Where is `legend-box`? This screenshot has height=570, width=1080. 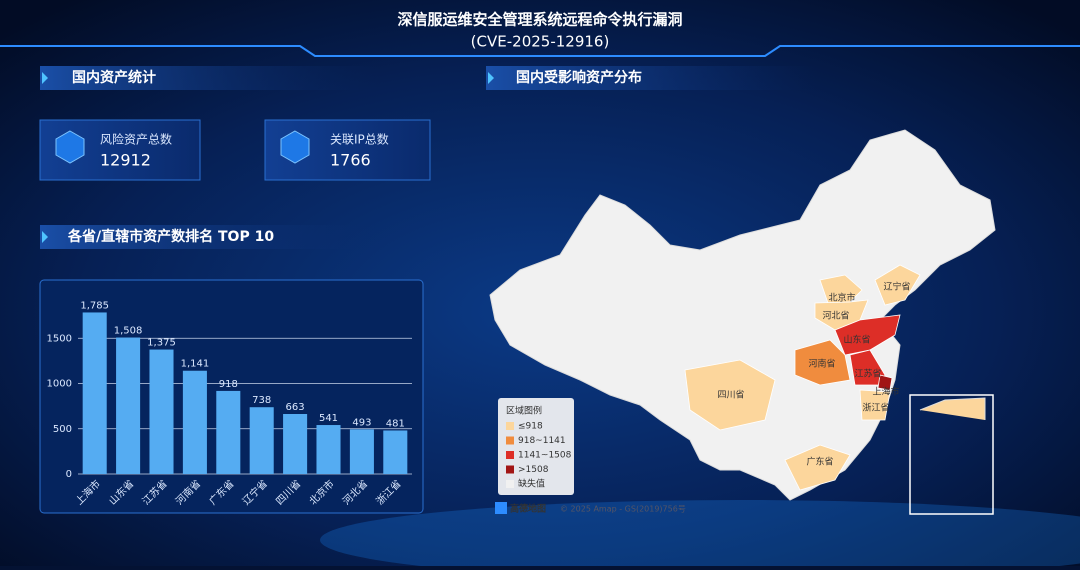 legend-box is located at coordinates (536, 446).